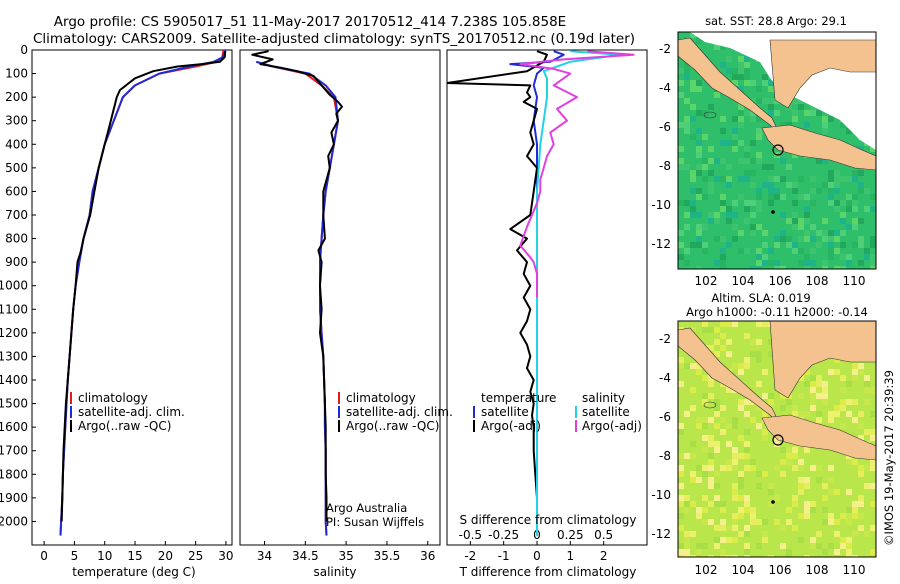 The width and height of the screenshot is (900, 584). Describe the element at coordinates (75, 556) in the screenshot. I see `x-tick-label: 5` at that location.